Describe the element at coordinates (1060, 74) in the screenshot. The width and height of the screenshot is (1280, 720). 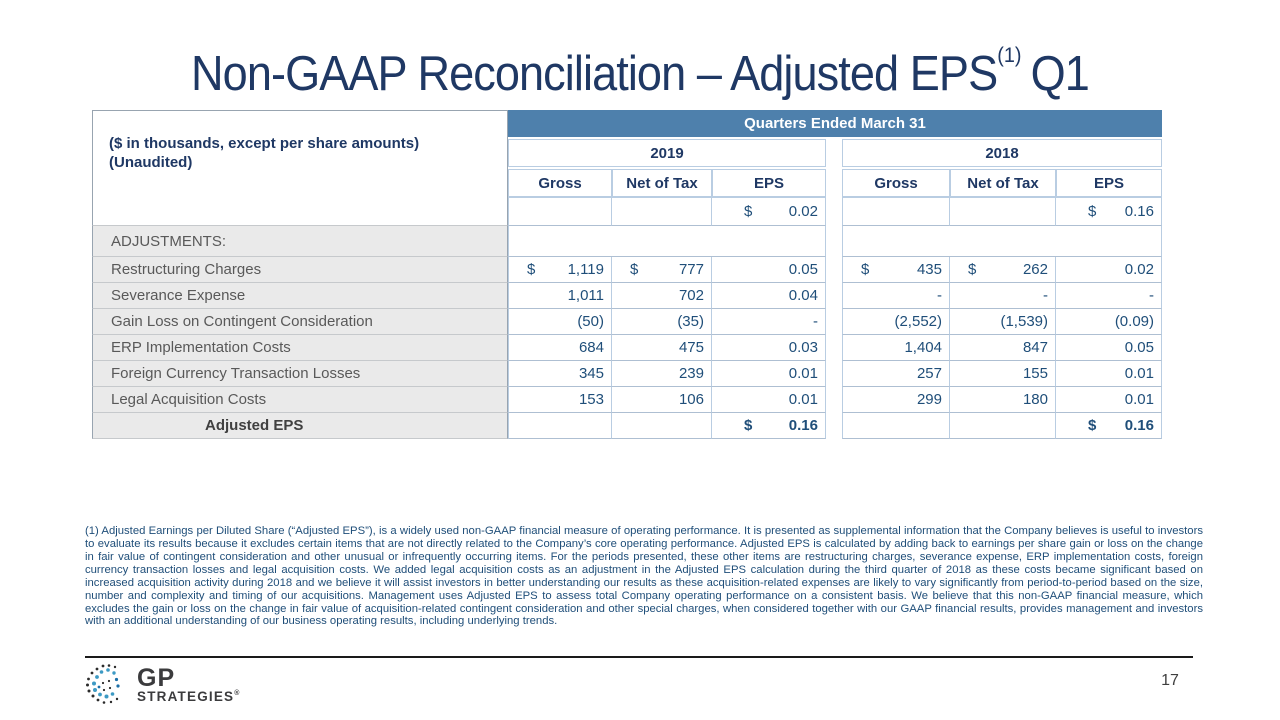
I see `title-suffix: Q1` at that location.